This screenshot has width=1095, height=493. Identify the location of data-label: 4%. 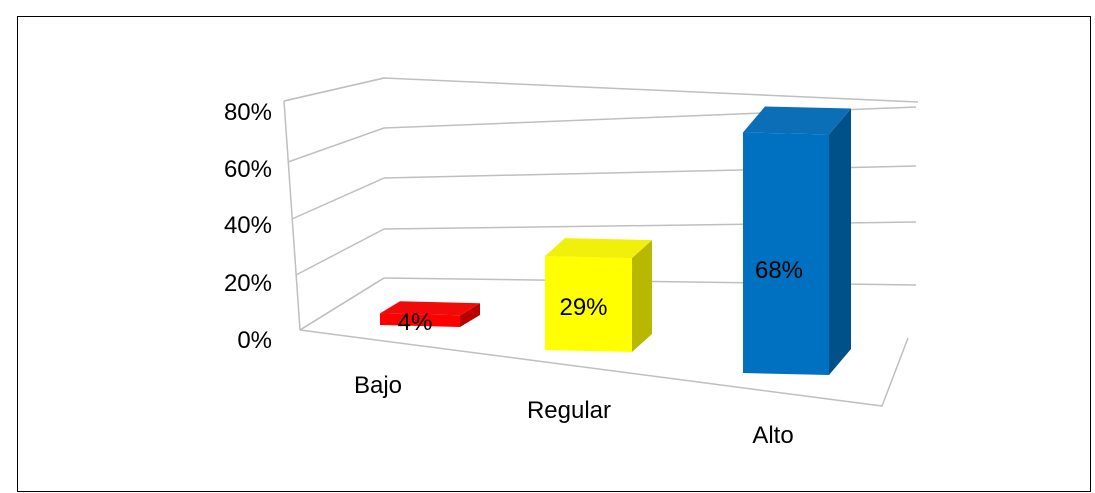
(415, 322).